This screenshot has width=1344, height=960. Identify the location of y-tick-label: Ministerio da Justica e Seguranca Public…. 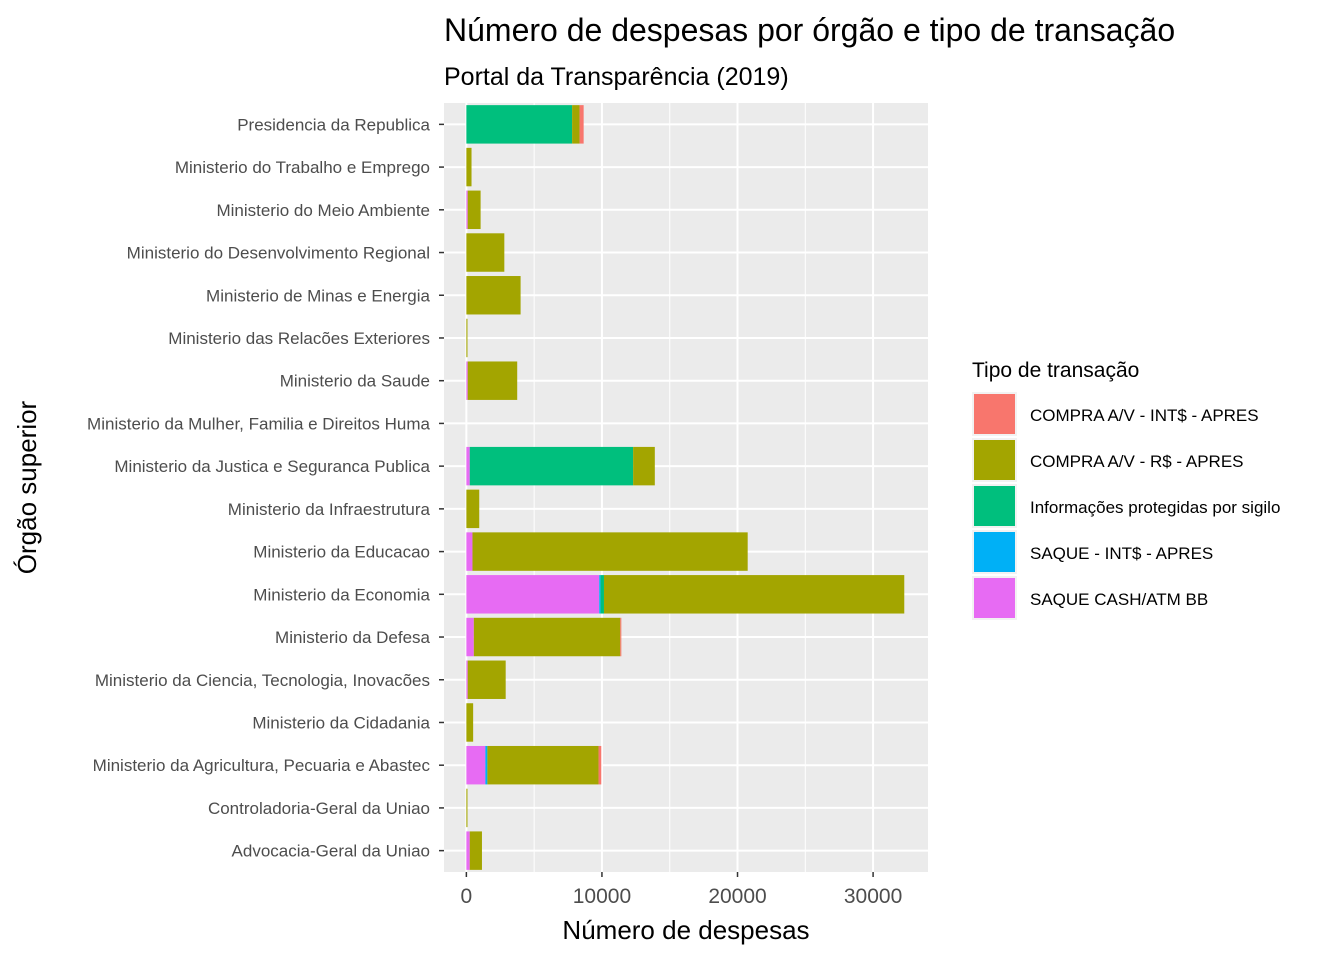
(272, 466).